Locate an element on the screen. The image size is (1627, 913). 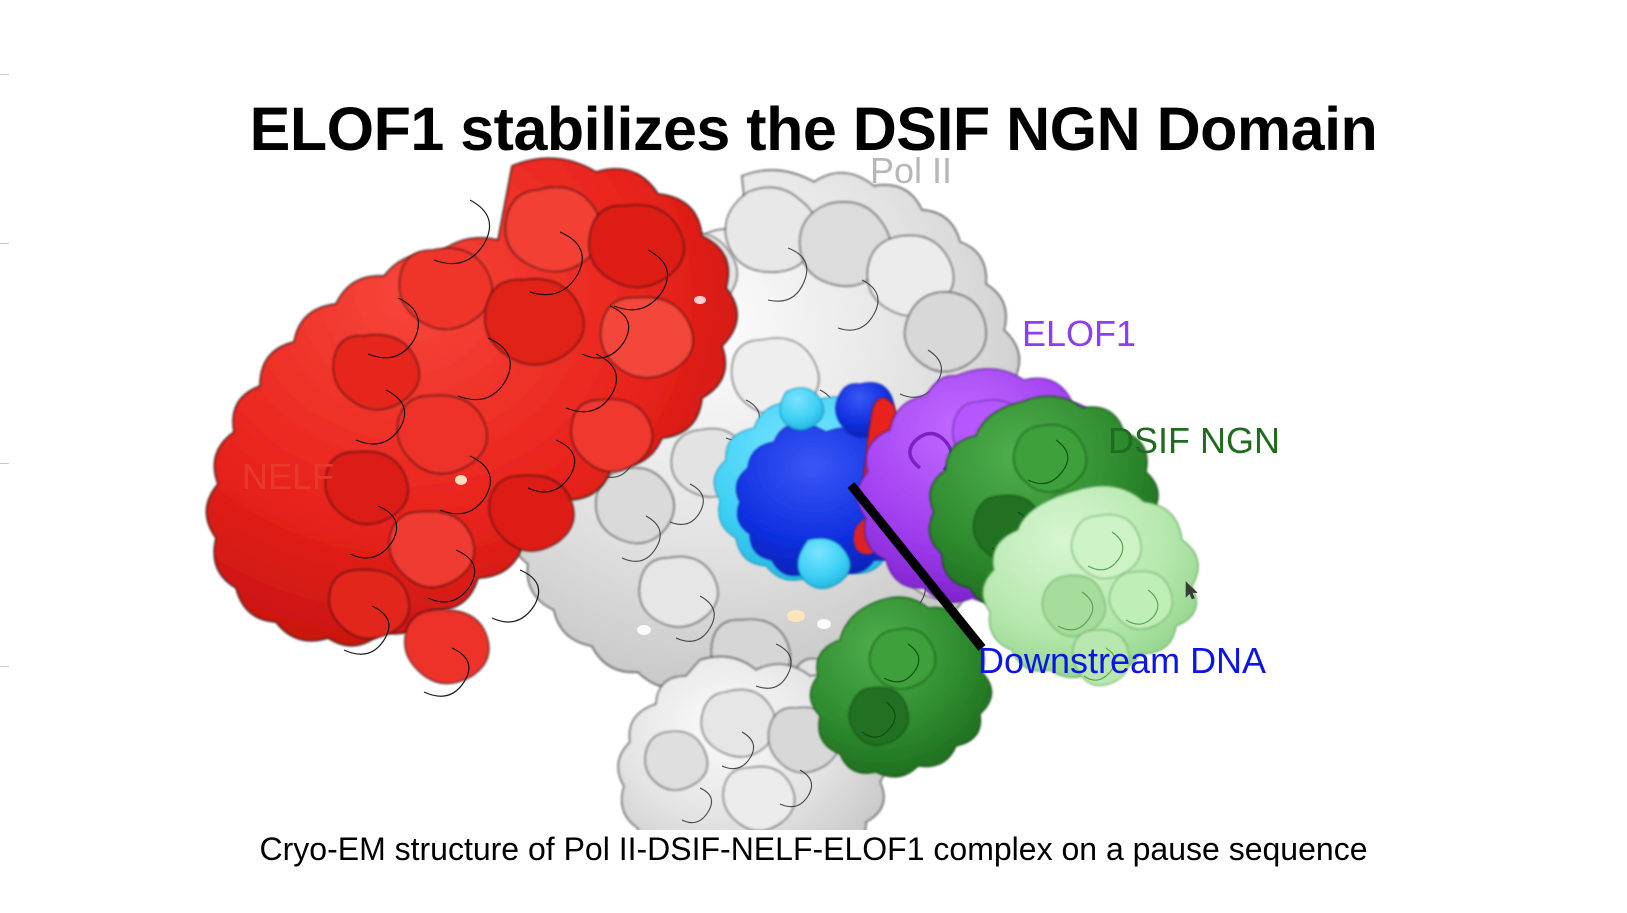
downstream-dna-leader-line is located at coordinates (916, 566).